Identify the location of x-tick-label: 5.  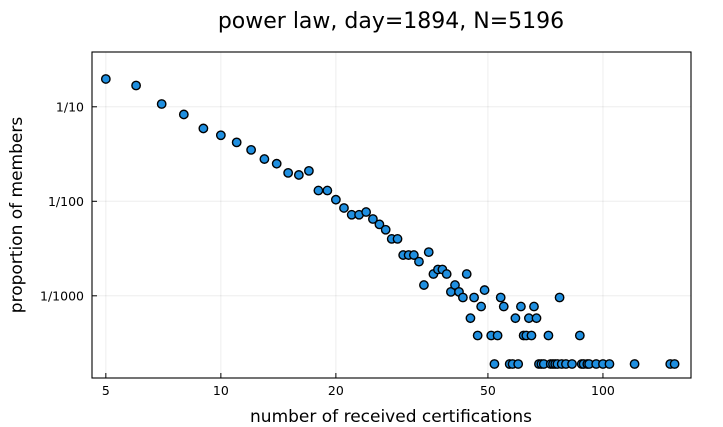
(106, 390).